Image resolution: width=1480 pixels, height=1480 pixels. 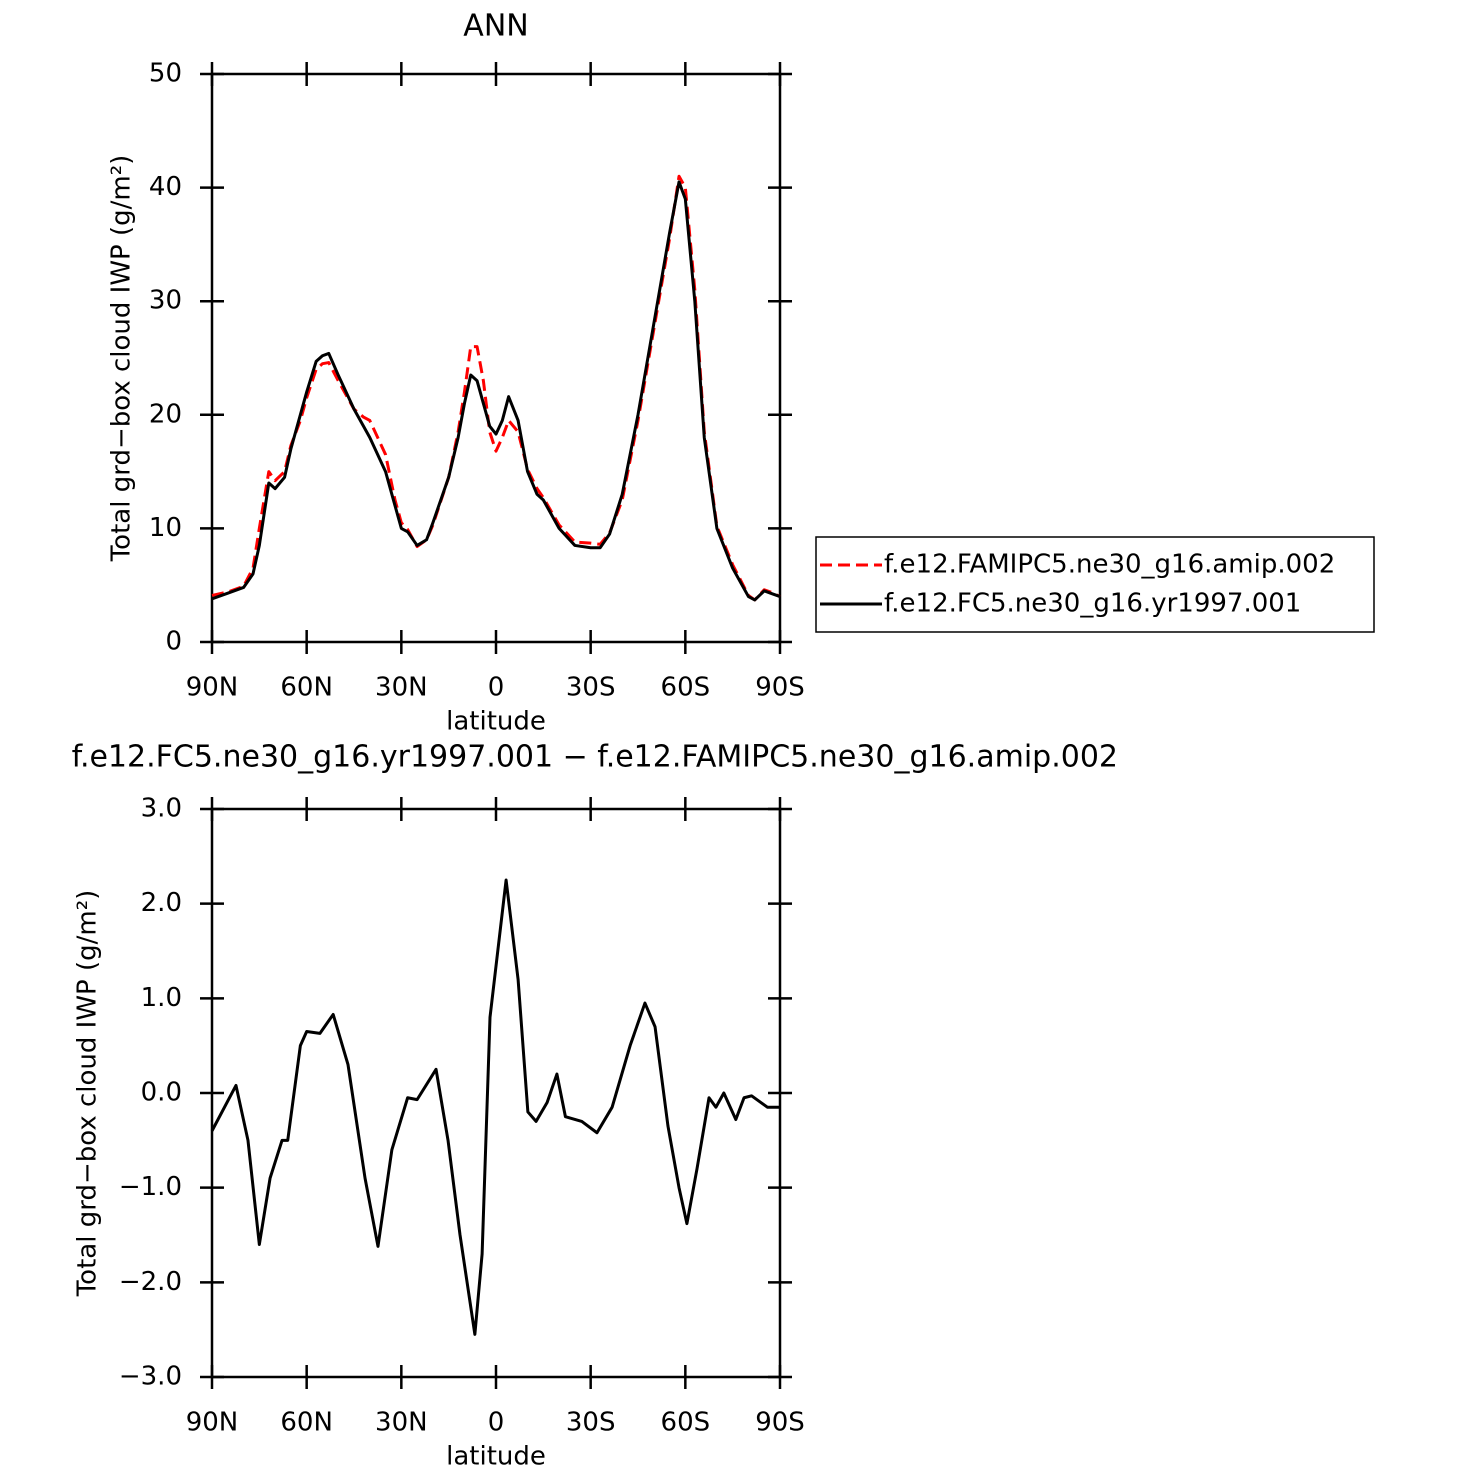 I want to click on legend-label: f.e12.FAMIPC5.ne30_g16.amip.002, so click(x=1109, y=565).